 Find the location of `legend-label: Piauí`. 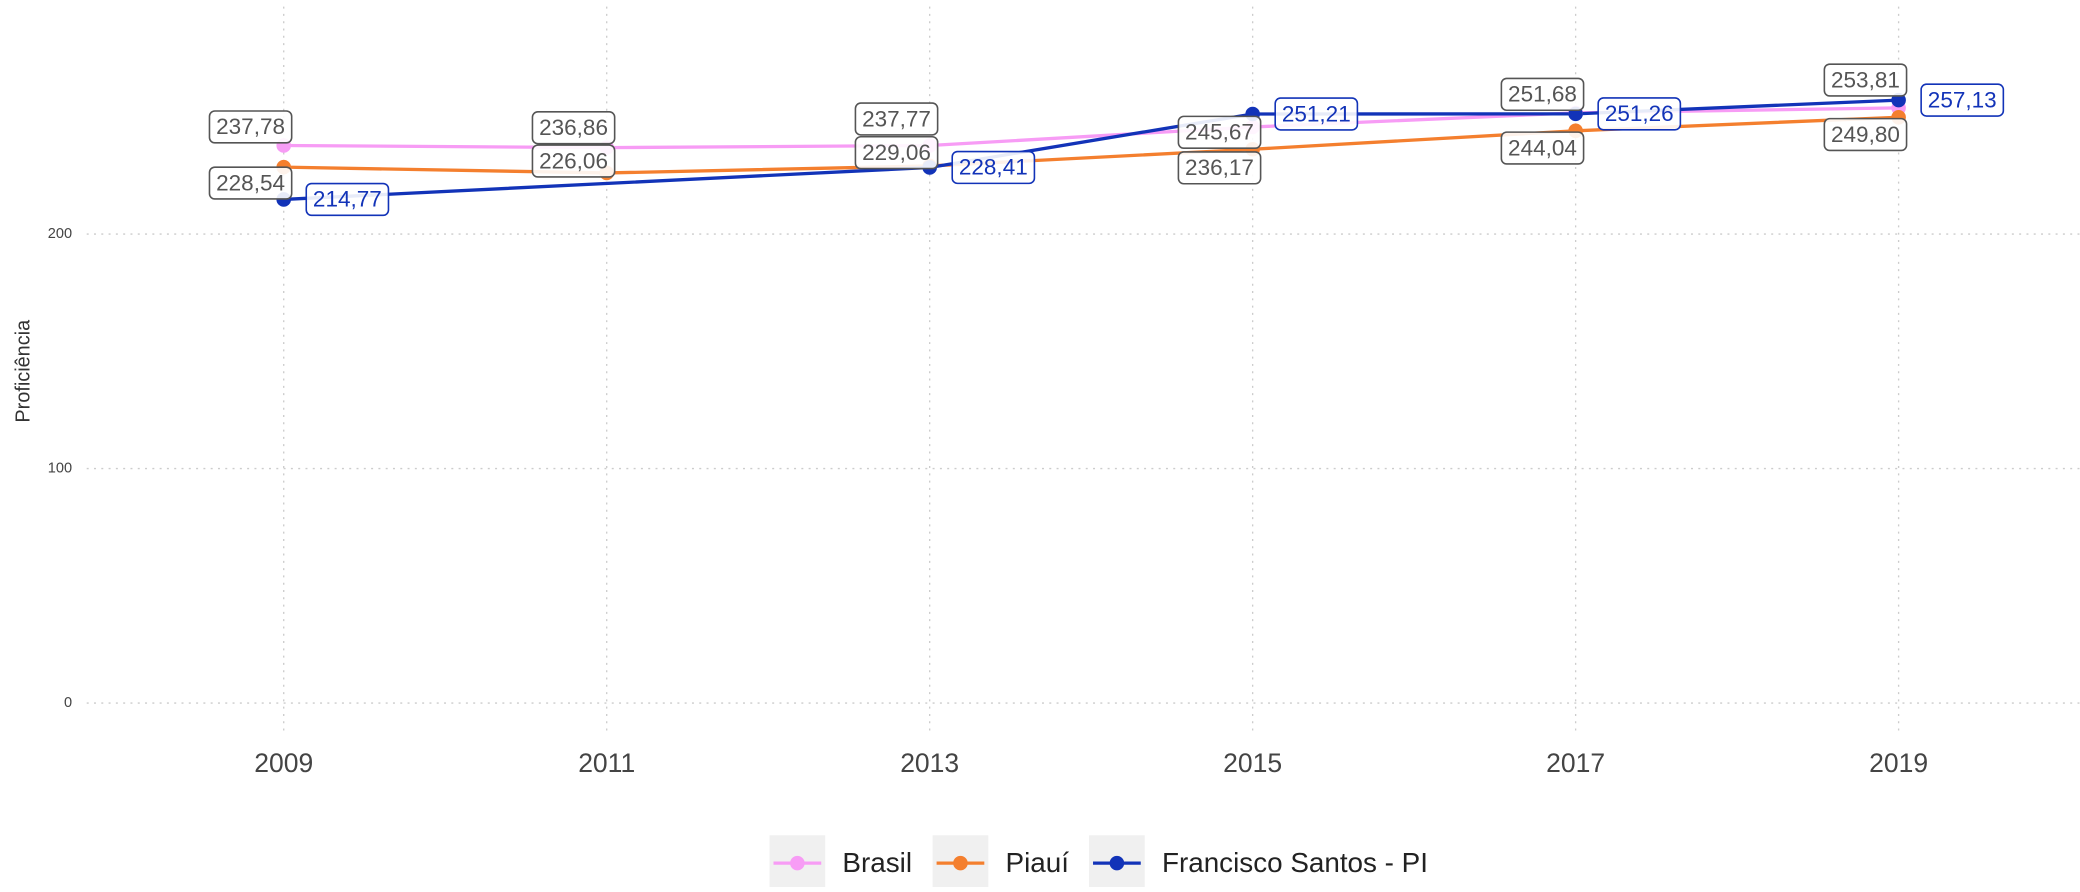

legend-label: Piauí is located at coordinates (1038, 862).